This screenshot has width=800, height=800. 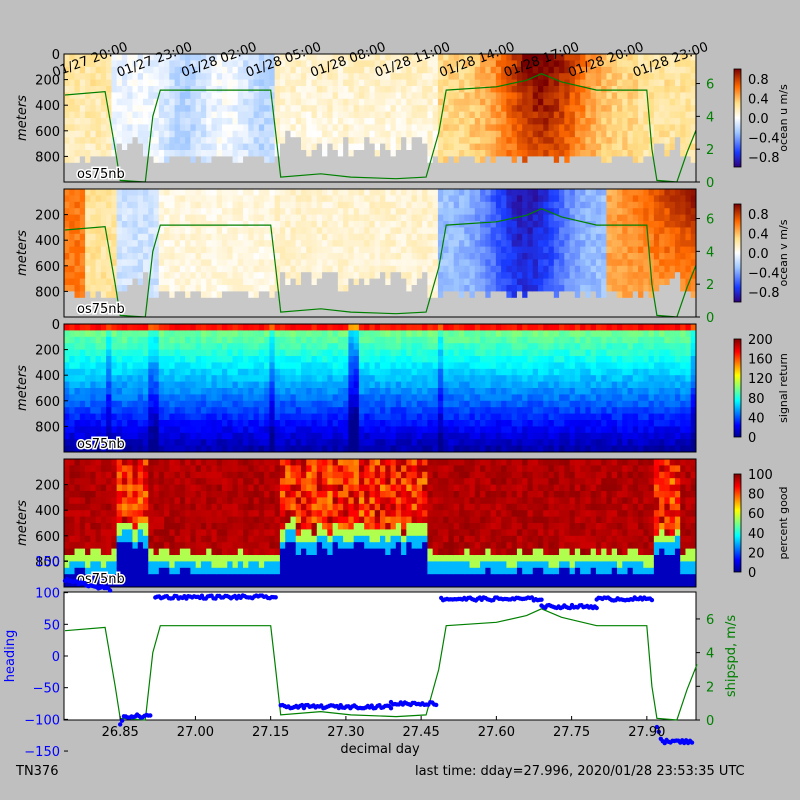 What do you see at coordinates (760, 360) in the screenshot?
I see `colorbar-tick-label: 160` at bounding box center [760, 360].